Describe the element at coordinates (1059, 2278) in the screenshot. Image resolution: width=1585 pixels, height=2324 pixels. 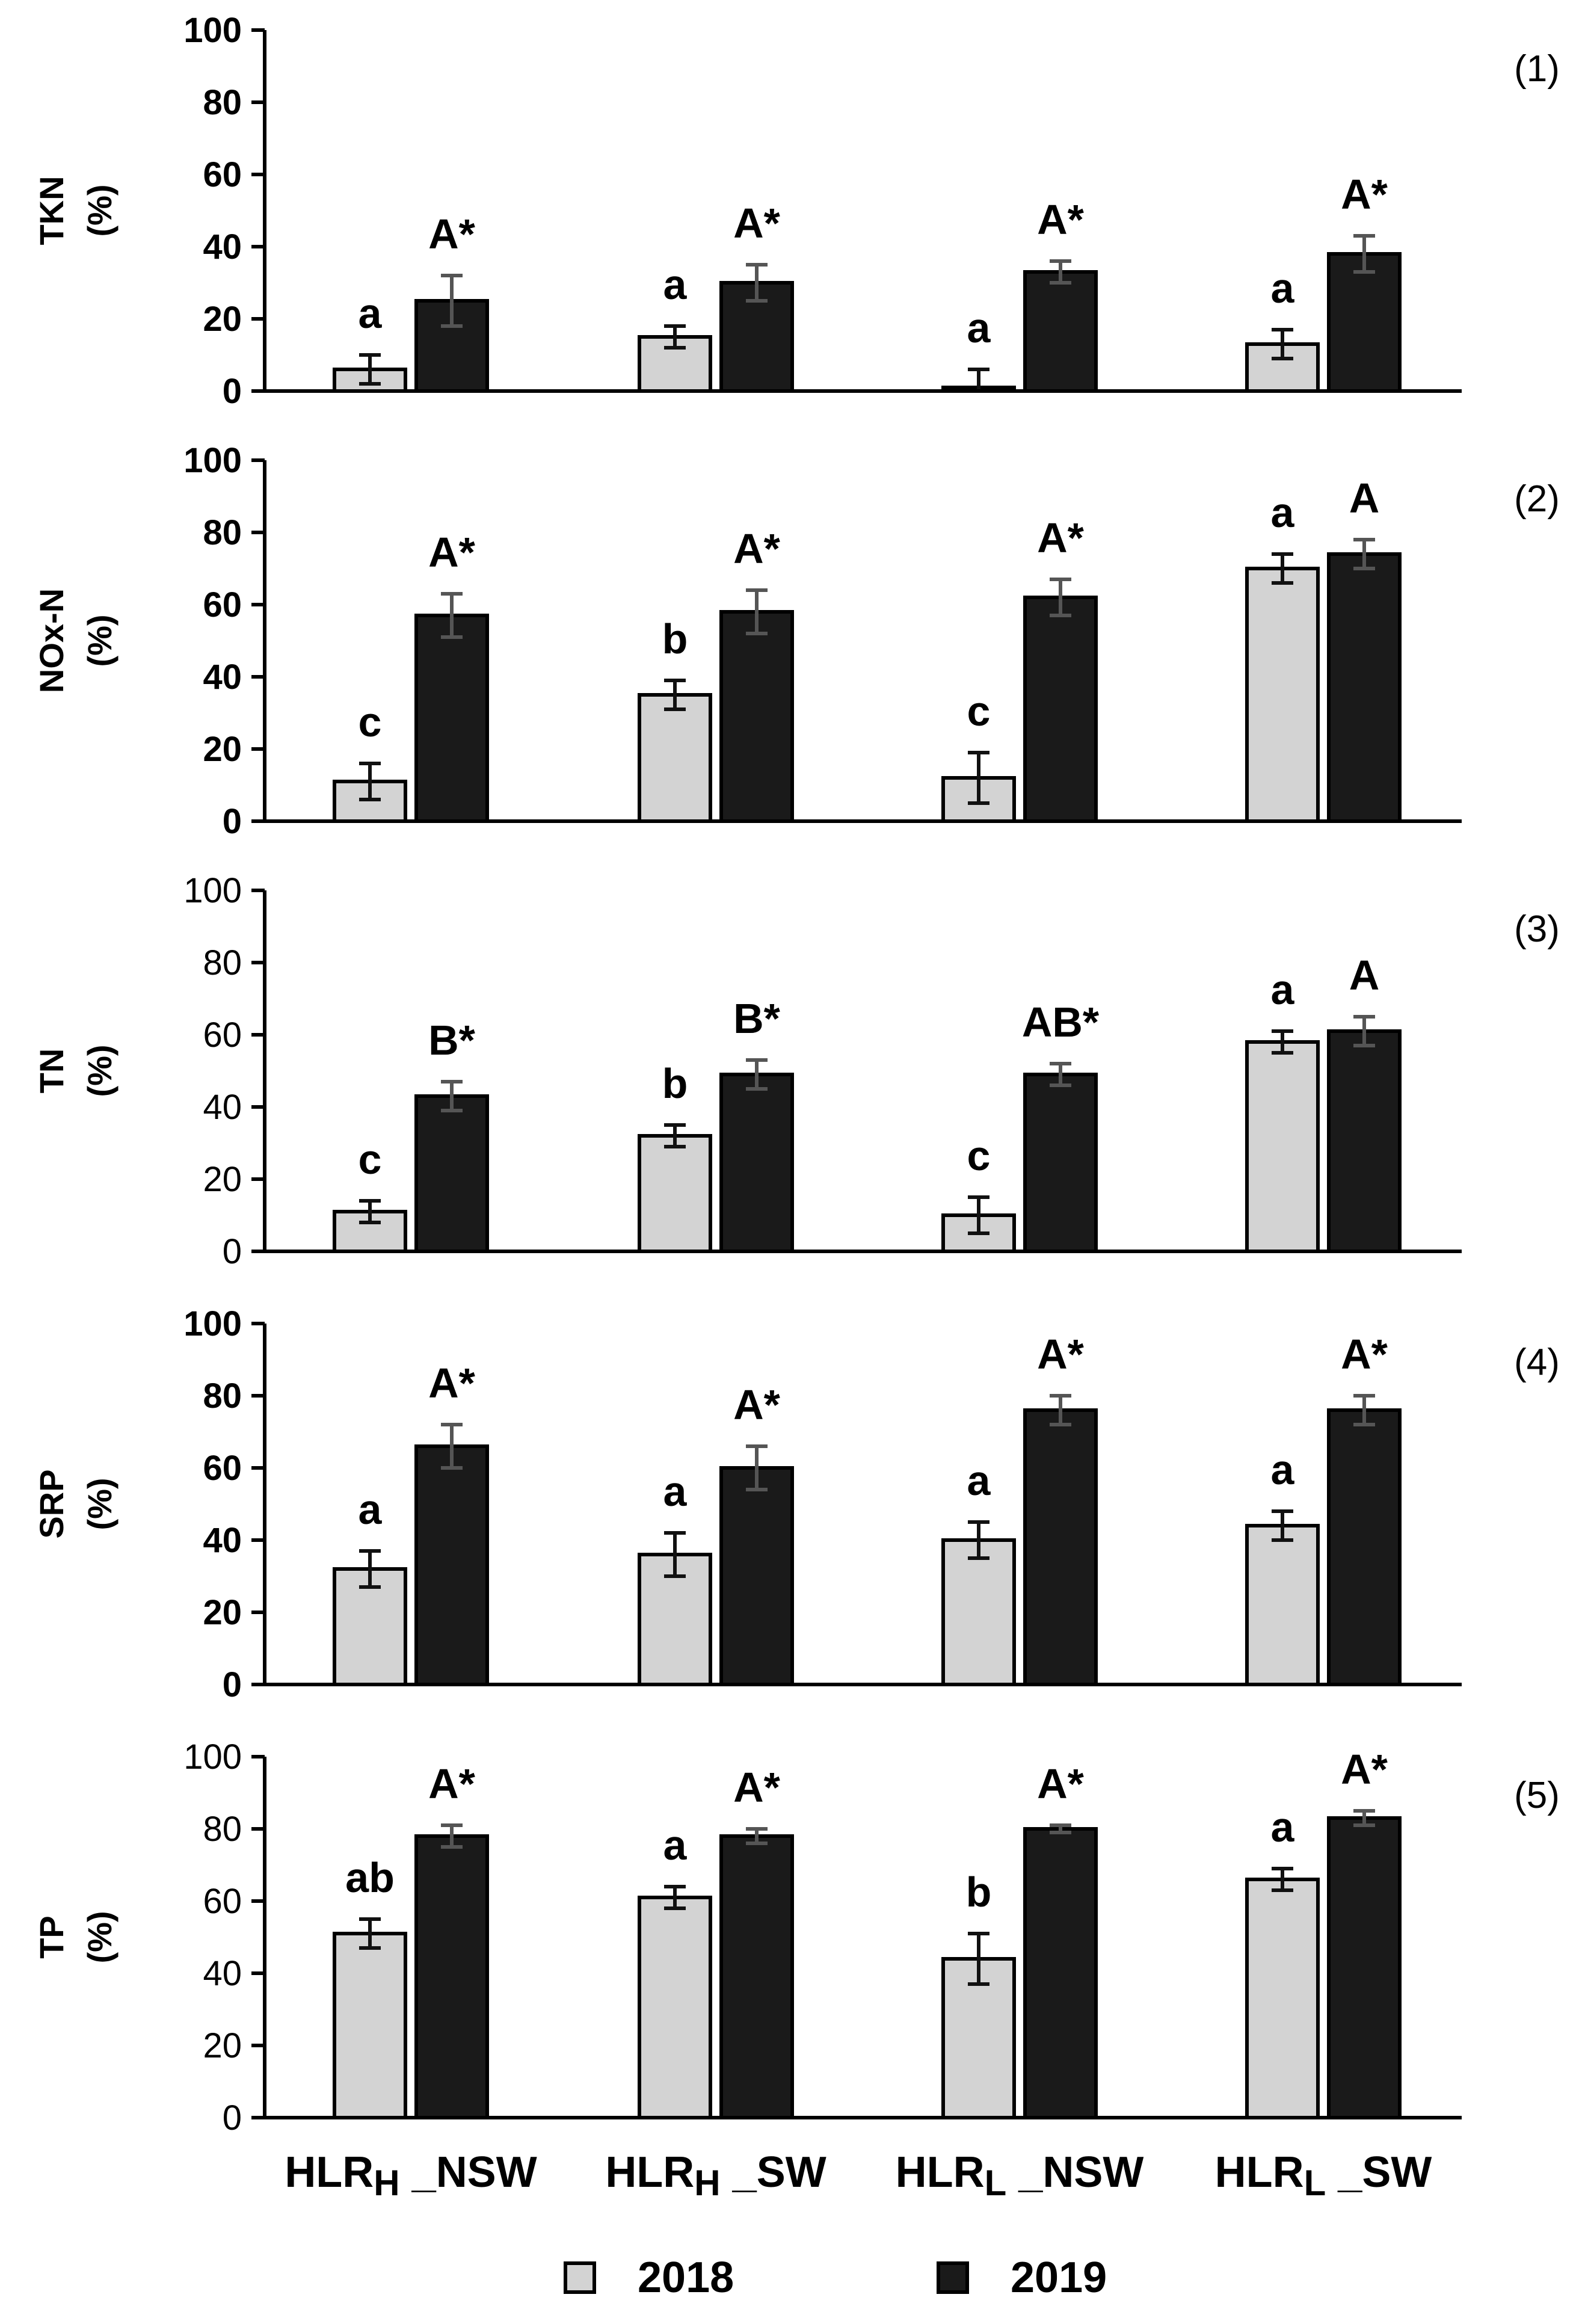
I see `legend-label: 2019` at that location.